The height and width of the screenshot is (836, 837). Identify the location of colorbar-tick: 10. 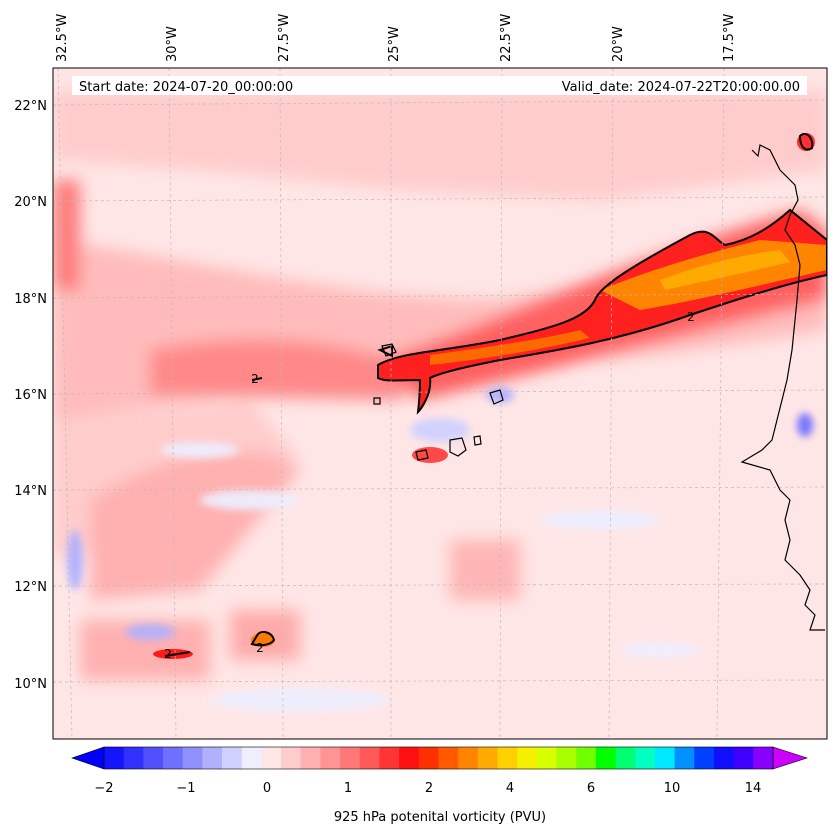
(672, 788).